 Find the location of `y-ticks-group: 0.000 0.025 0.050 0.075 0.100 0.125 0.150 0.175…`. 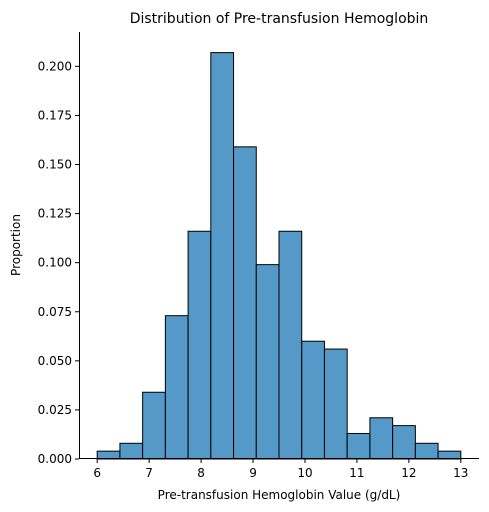

y-ticks-group: 0.000 0.025 0.050 0.075 0.100 0.125 0.150 0.175… is located at coordinates (58, 262).